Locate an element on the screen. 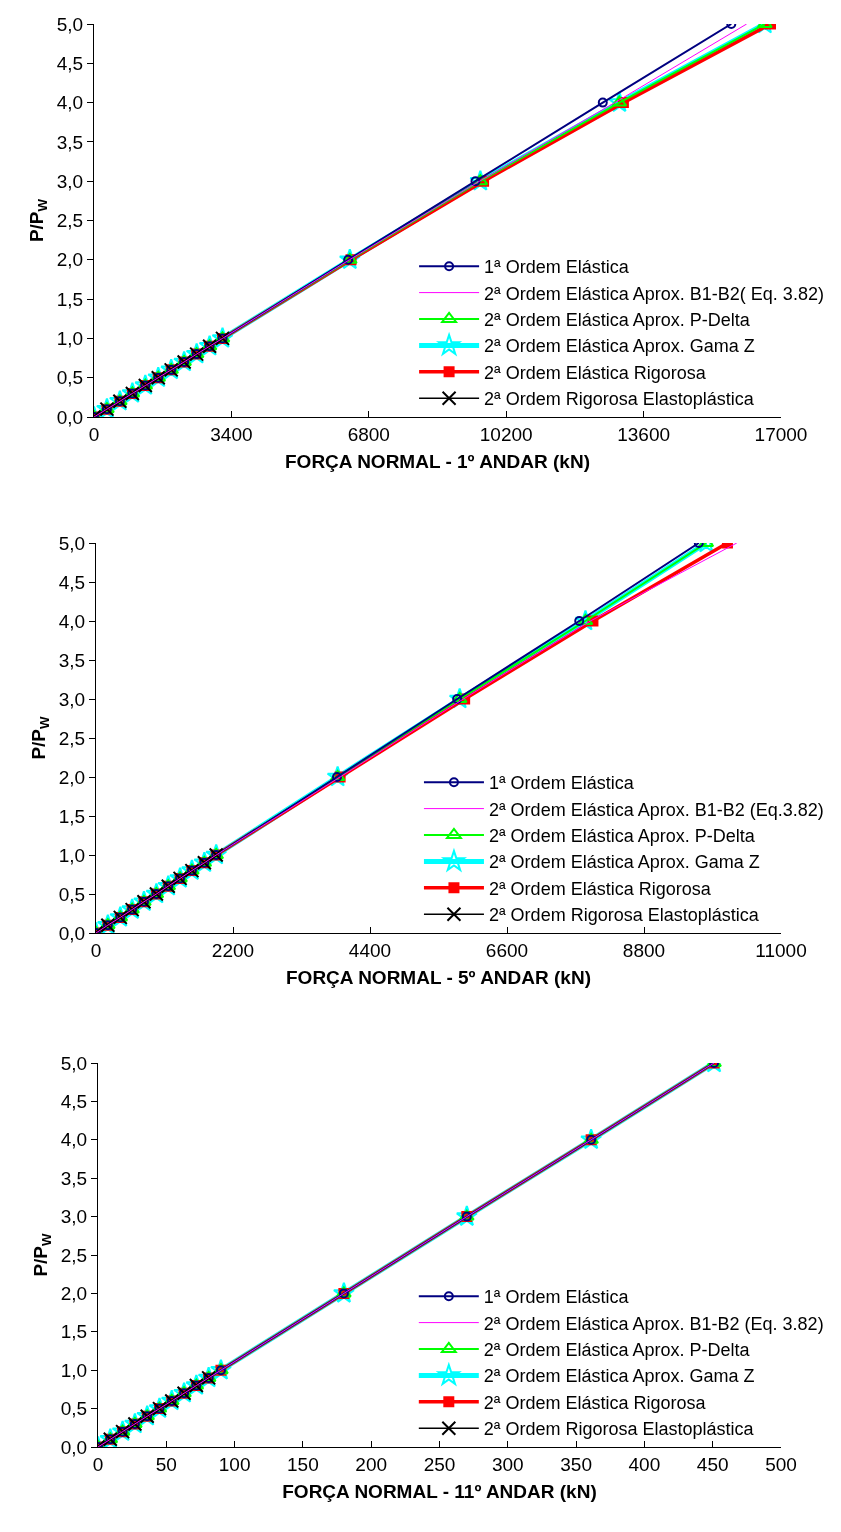 The width and height of the screenshot is (841, 1532). x-tick-label: 10200 is located at coordinates (506, 434).